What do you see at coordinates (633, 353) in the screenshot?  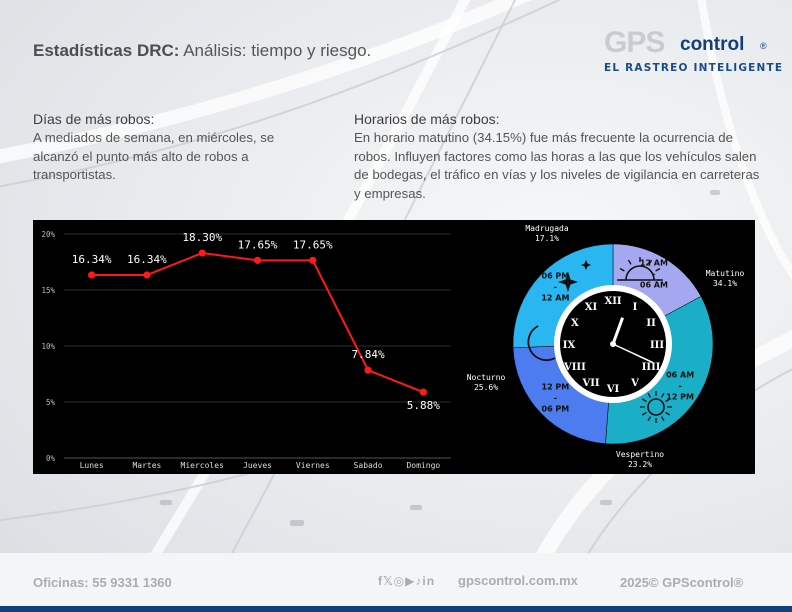 I see `clock-minute-hand` at bounding box center [633, 353].